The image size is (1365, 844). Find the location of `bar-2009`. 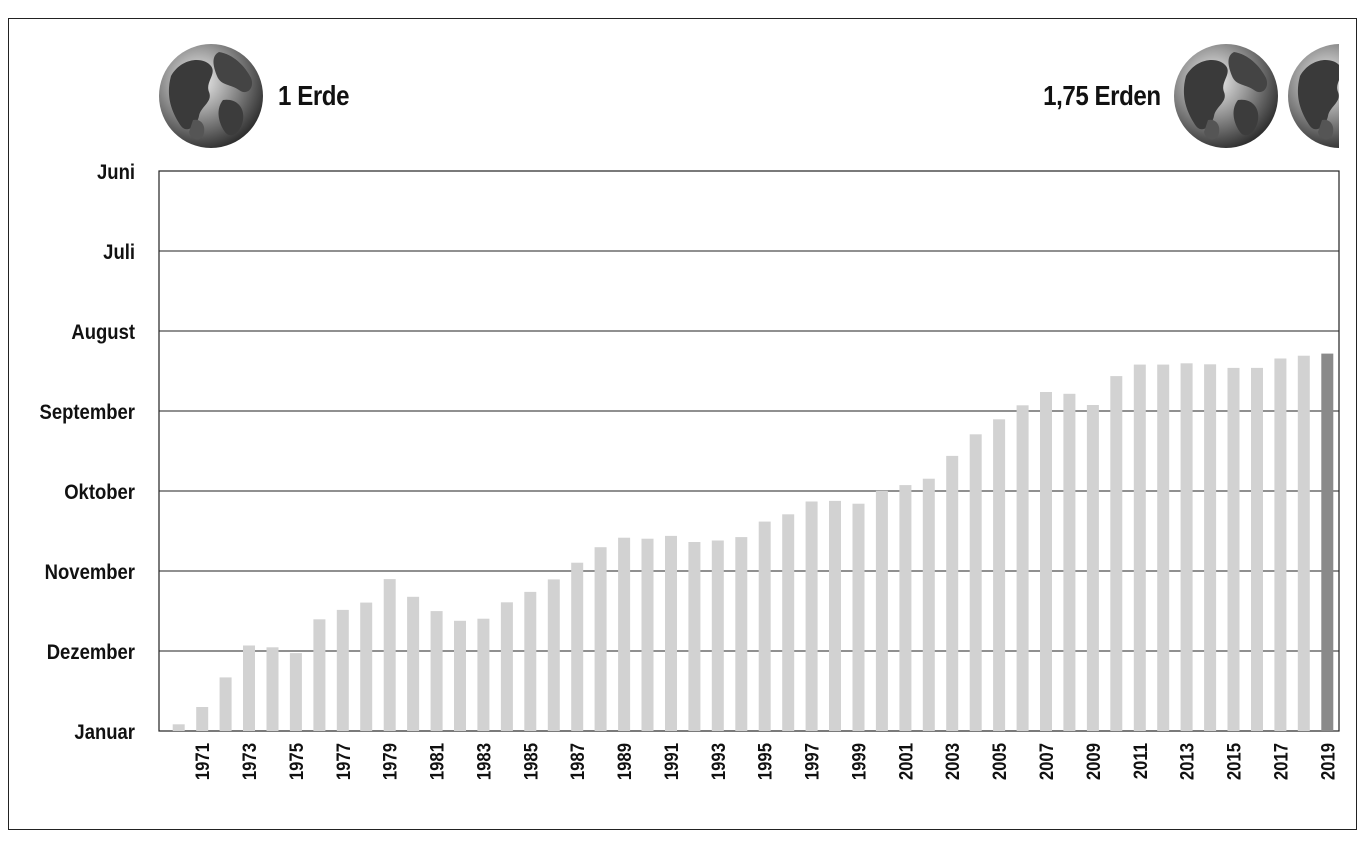

bar-2009 is located at coordinates (1092, 568).